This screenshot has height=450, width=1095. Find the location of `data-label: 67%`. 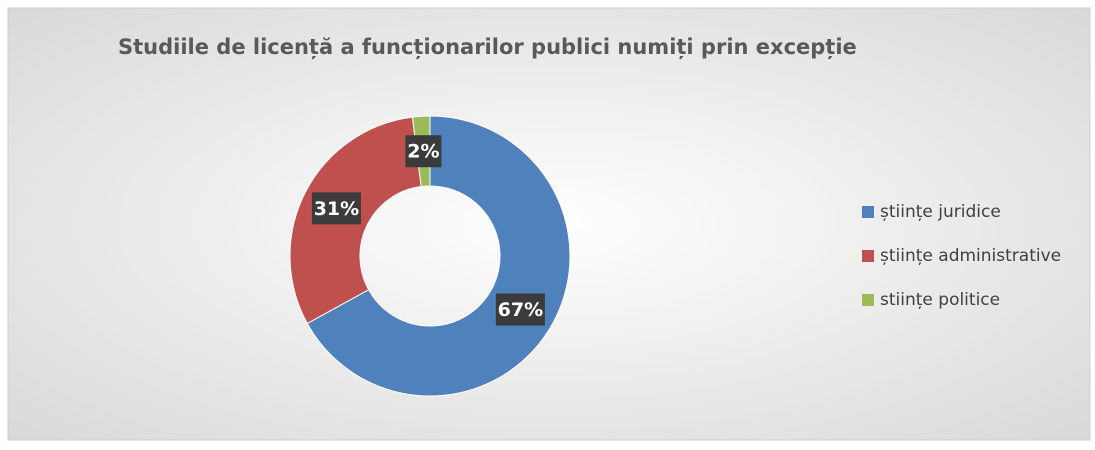

data-label: 67% is located at coordinates (520, 310).